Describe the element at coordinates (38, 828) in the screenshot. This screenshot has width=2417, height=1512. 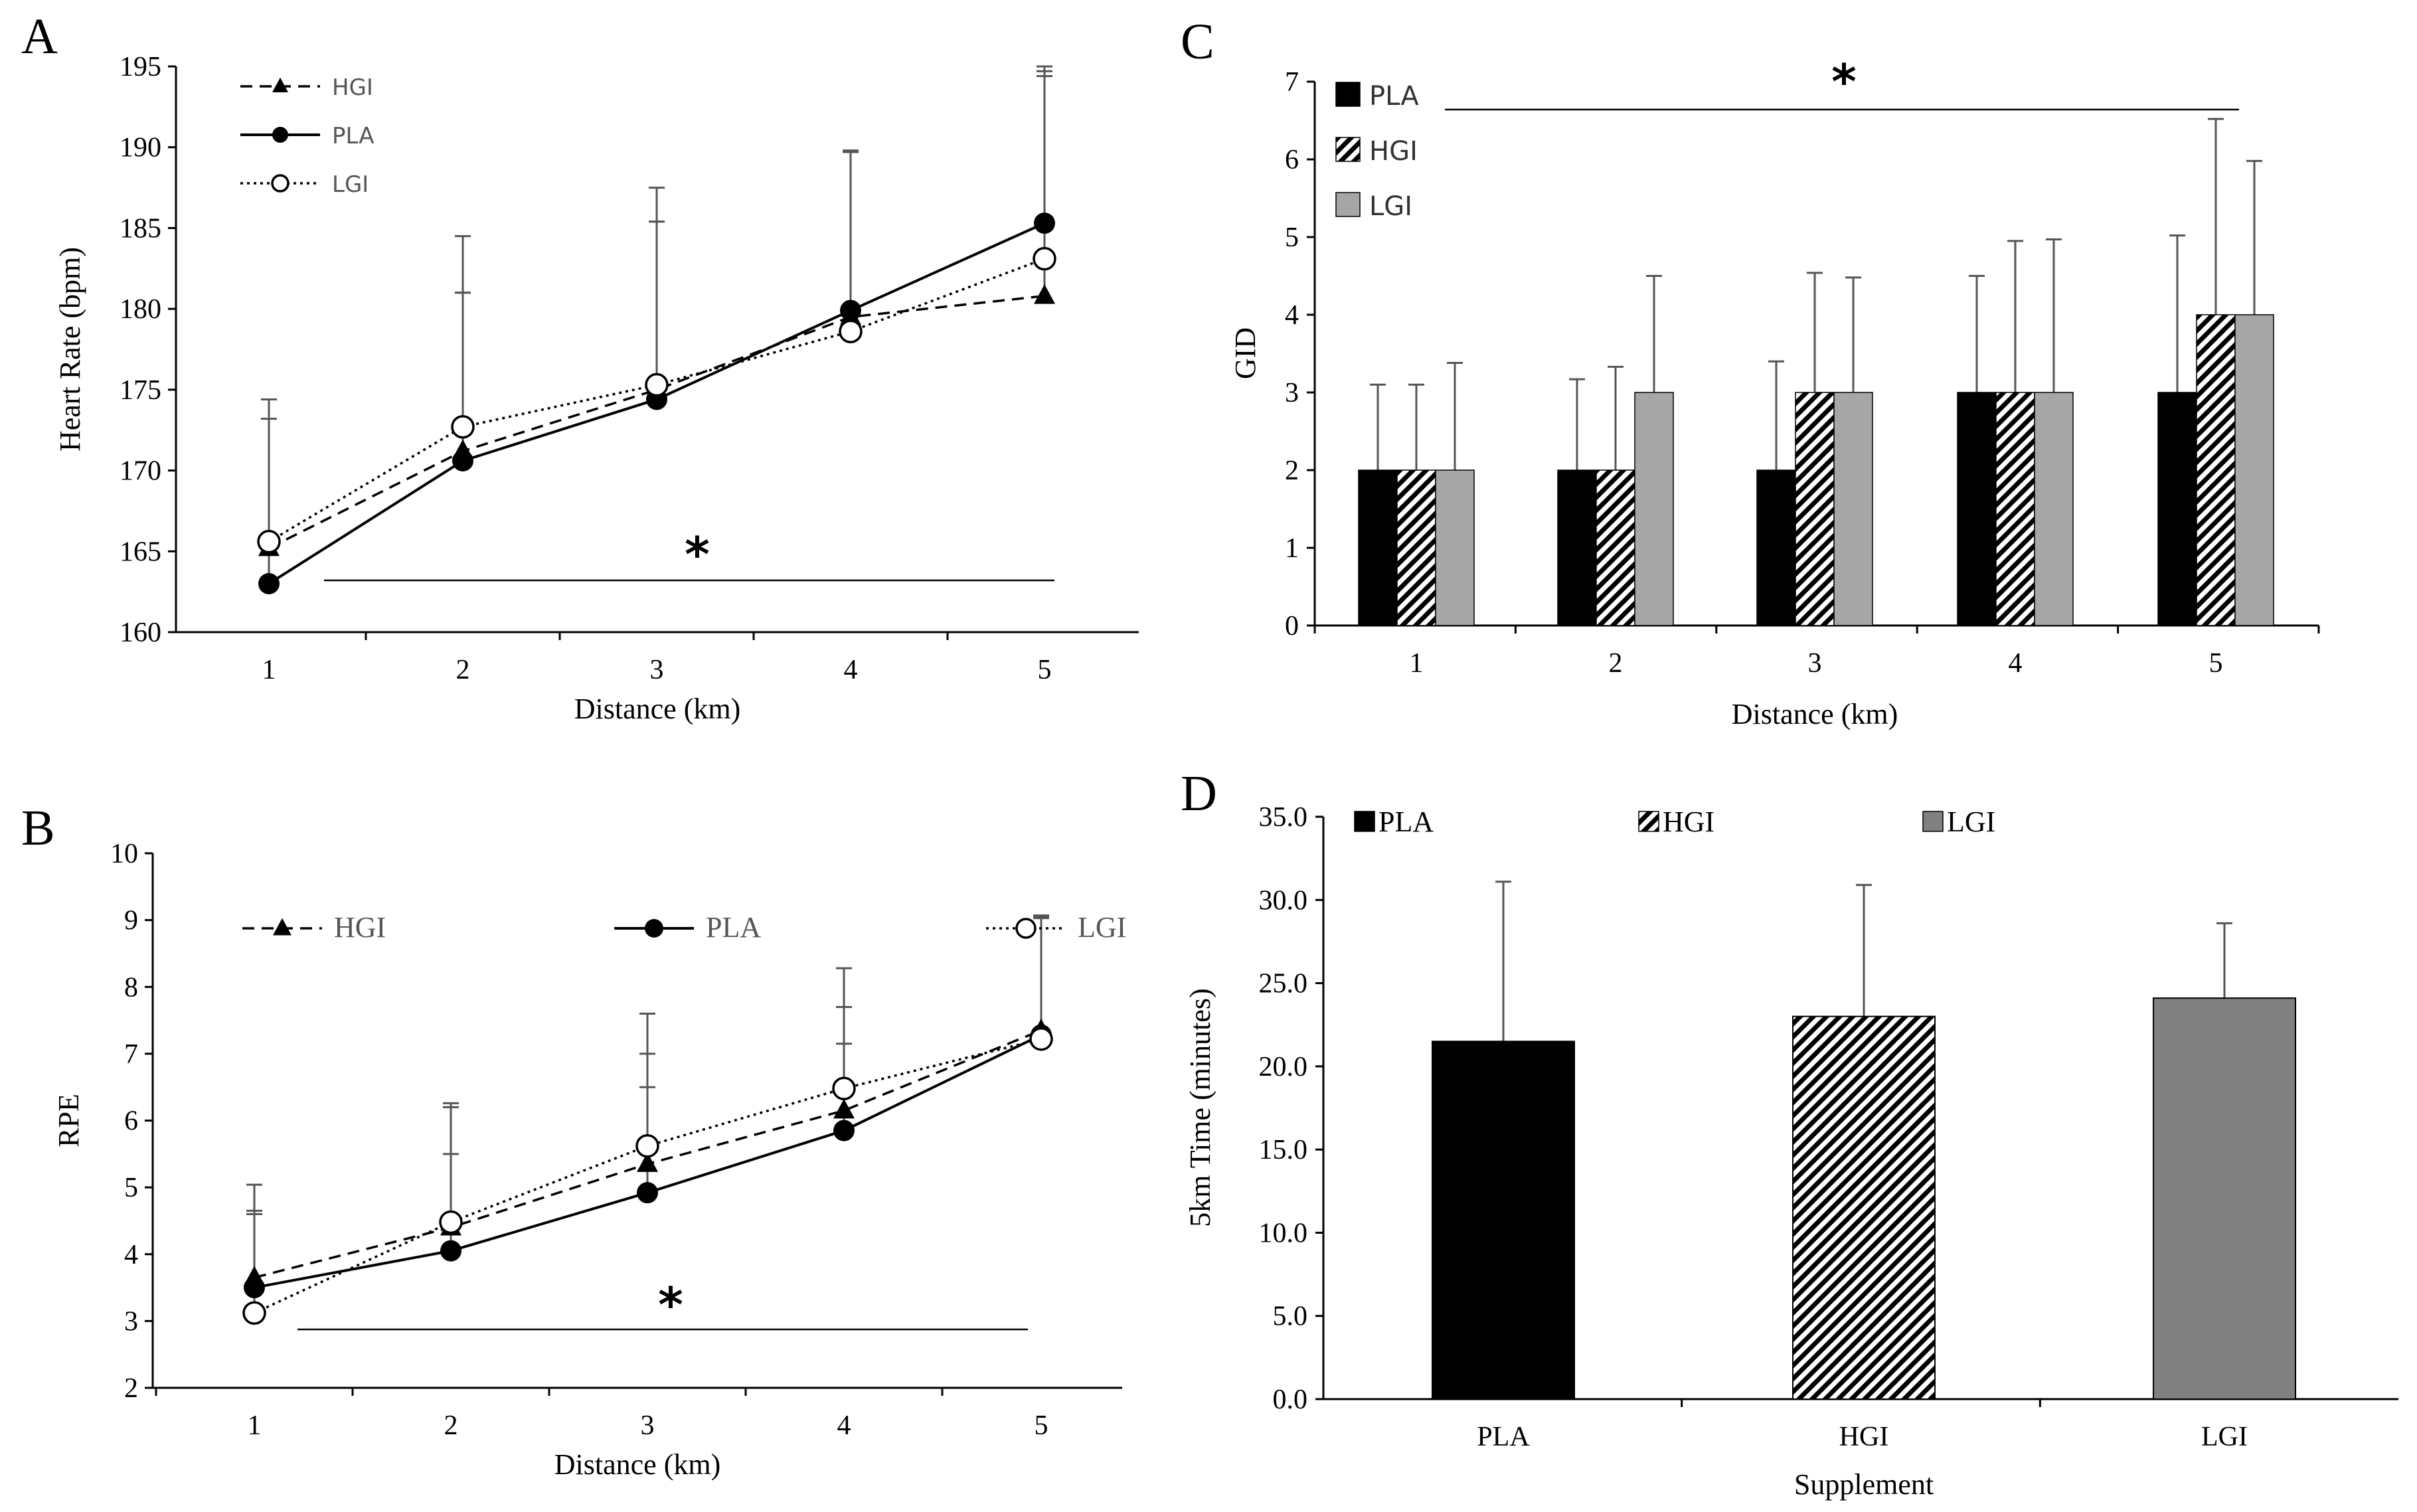
I see `panel-letter: B` at that location.